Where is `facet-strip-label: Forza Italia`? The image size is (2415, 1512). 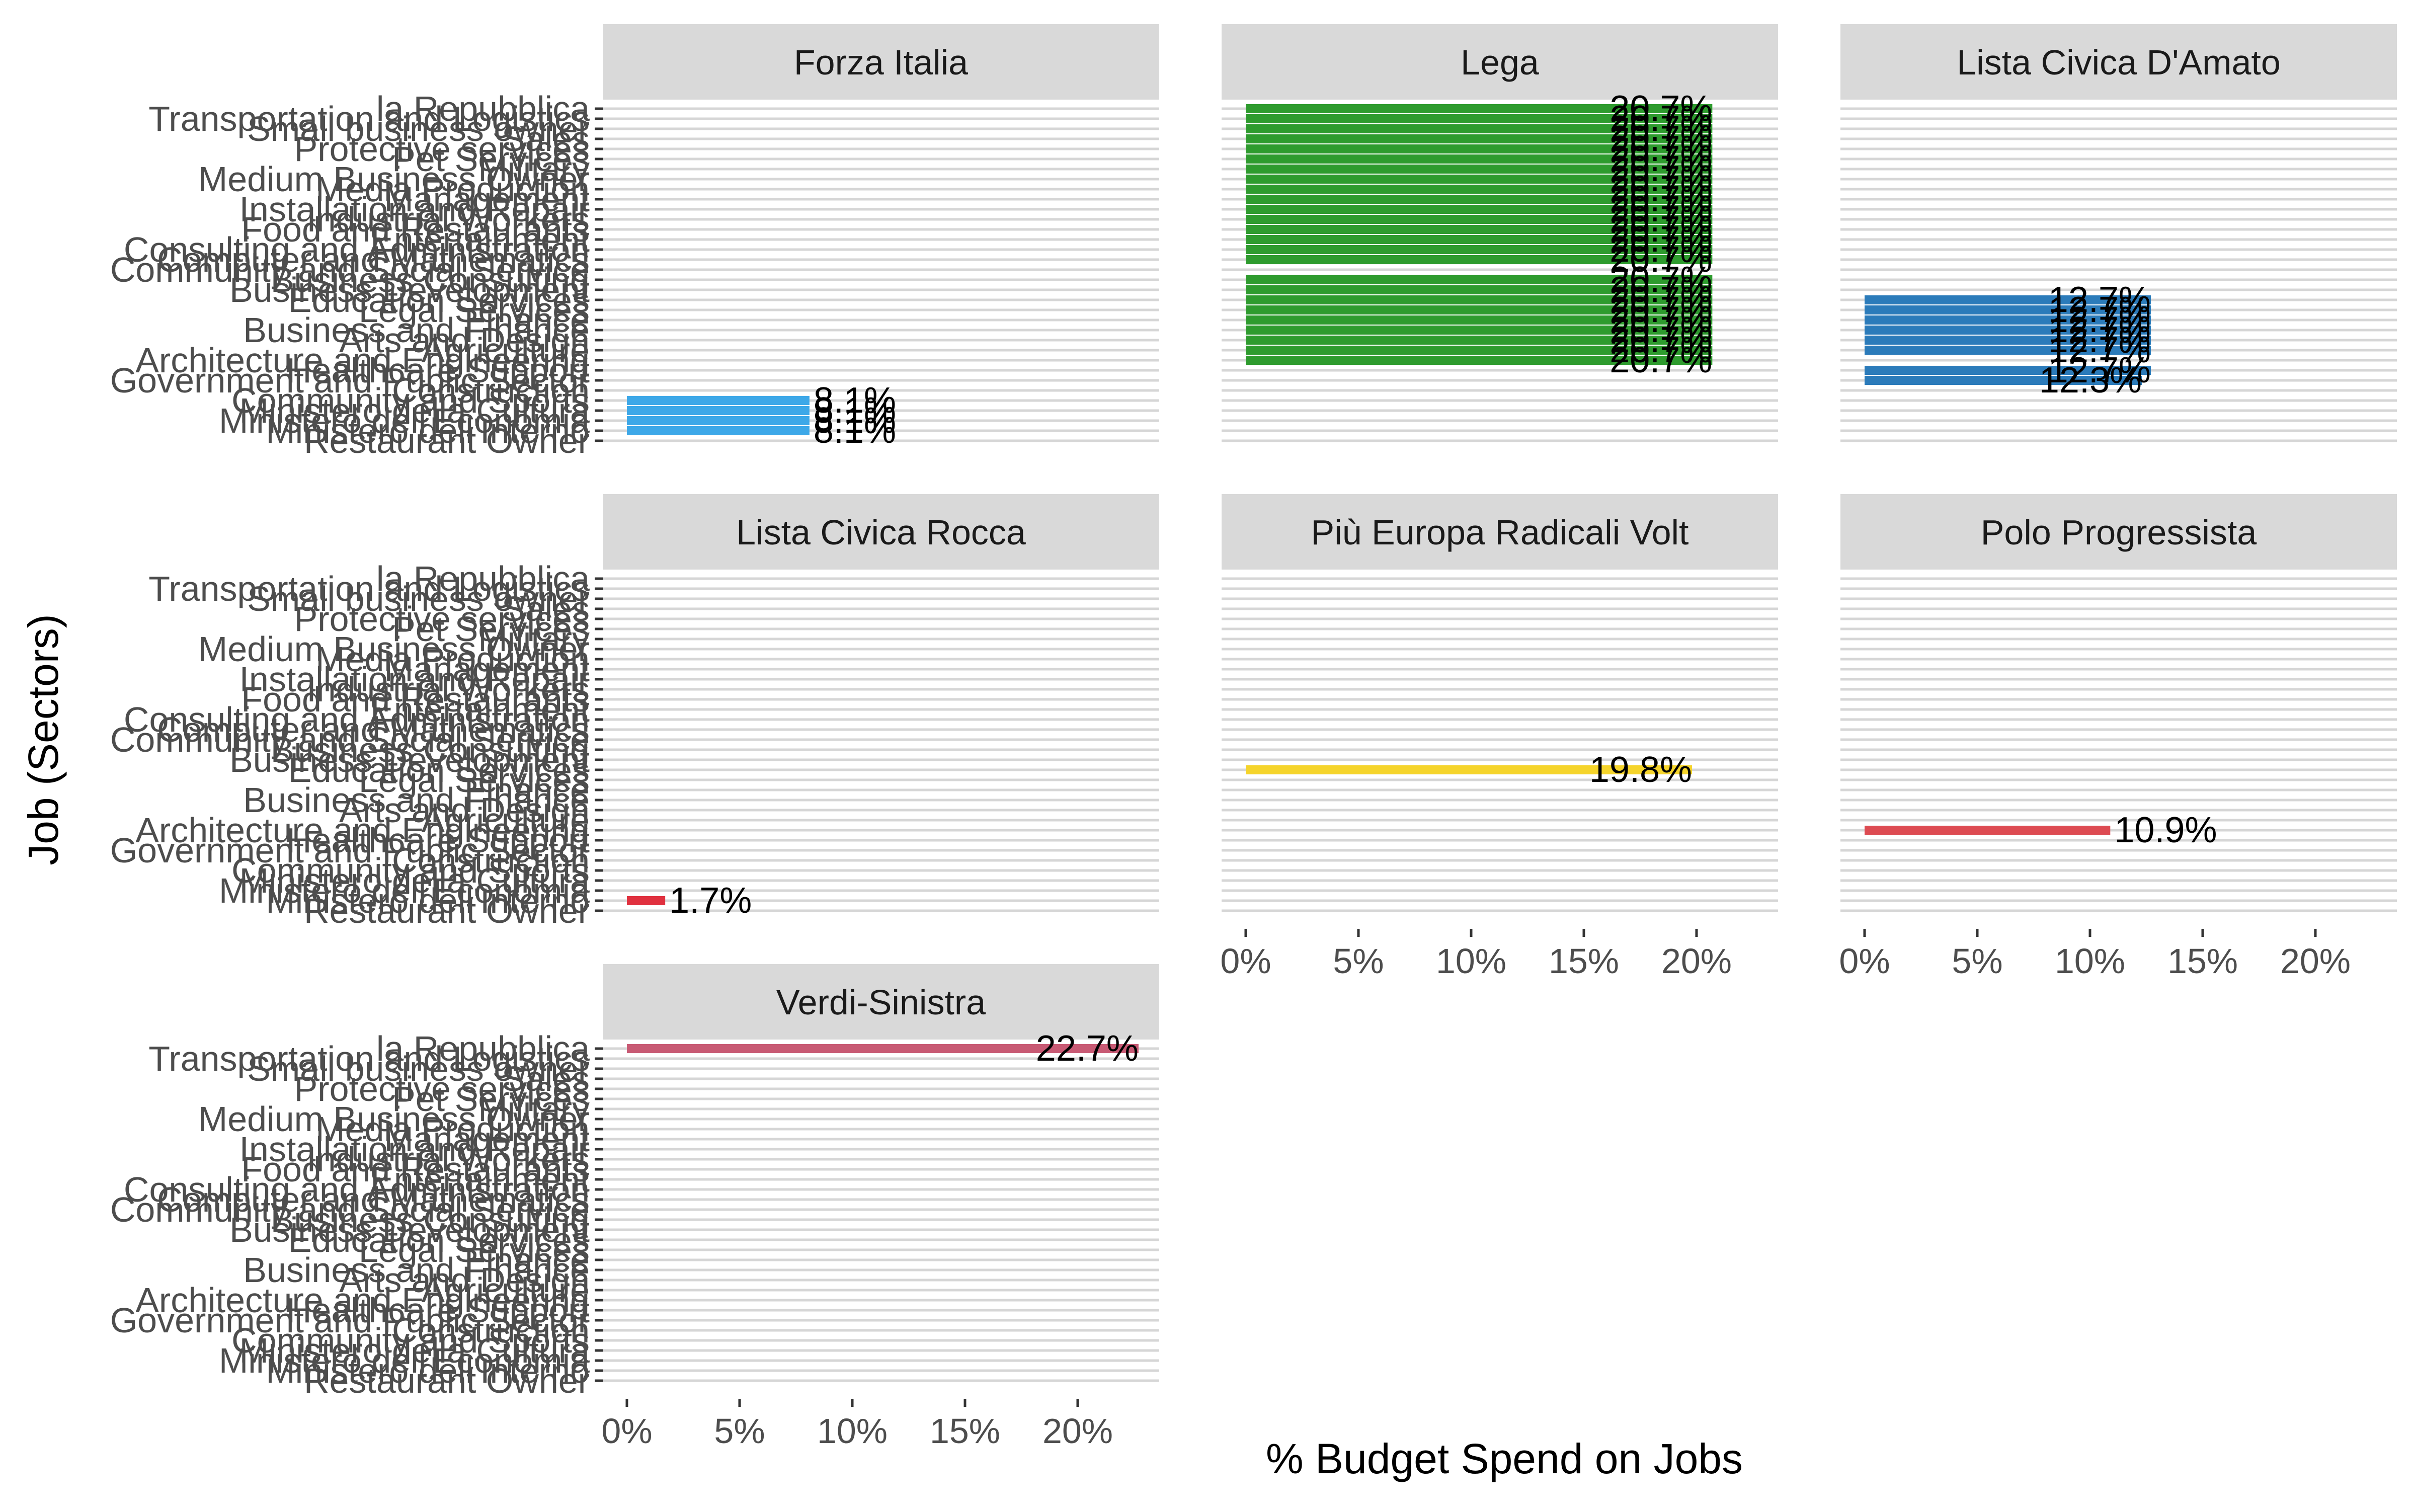 facet-strip-label: Forza Italia is located at coordinates (881, 62).